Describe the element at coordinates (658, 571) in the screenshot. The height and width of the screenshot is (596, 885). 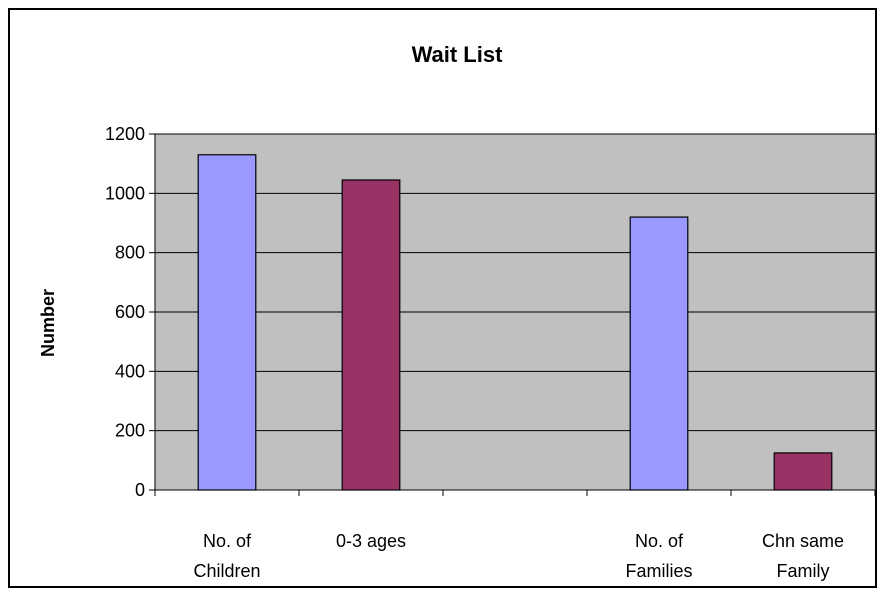
I see `x-category-label: Families` at that location.